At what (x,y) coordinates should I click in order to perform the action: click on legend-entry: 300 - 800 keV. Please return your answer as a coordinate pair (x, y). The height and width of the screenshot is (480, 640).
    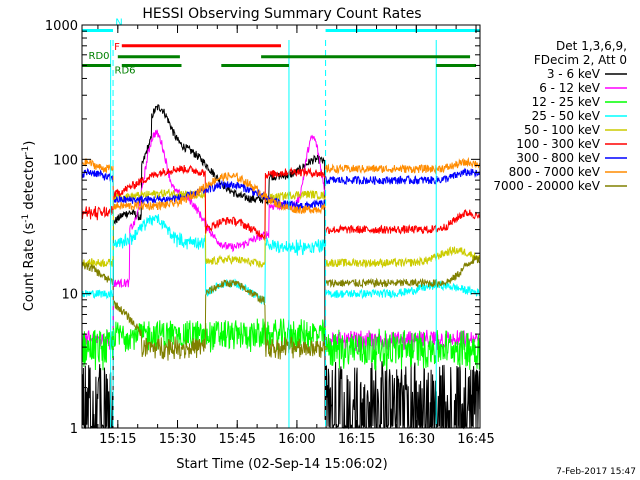
    Looking at the image, I should click on (558, 158).